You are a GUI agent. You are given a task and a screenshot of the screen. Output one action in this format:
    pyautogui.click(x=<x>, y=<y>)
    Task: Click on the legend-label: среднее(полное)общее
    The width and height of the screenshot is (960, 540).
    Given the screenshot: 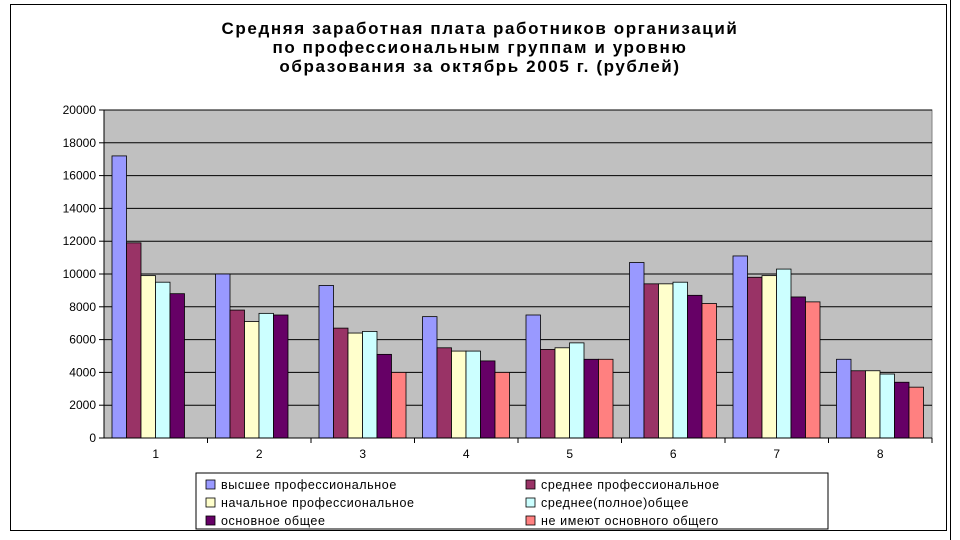 What is the action you would take?
    pyautogui.click(x=615, y=503)
    